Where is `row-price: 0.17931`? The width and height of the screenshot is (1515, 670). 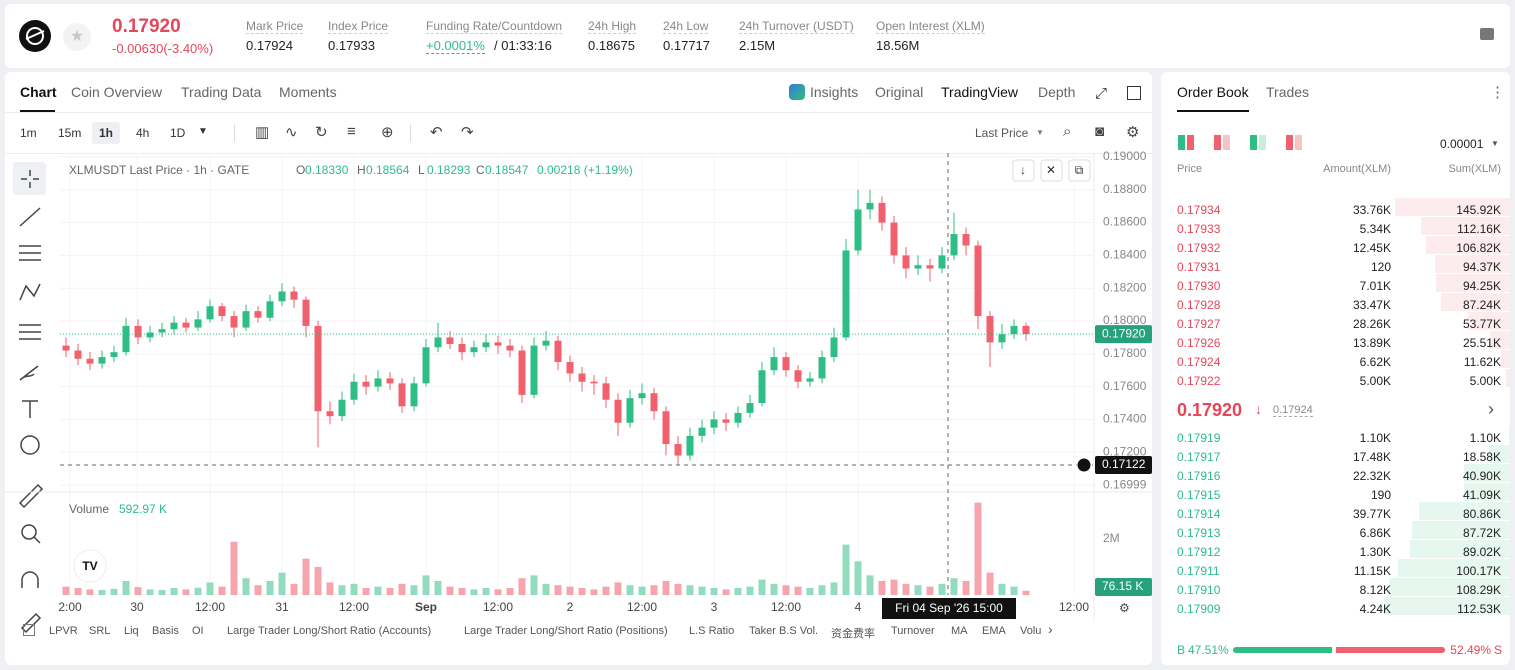 row-price: 0.17931 is located at coordinates (1199, 267).